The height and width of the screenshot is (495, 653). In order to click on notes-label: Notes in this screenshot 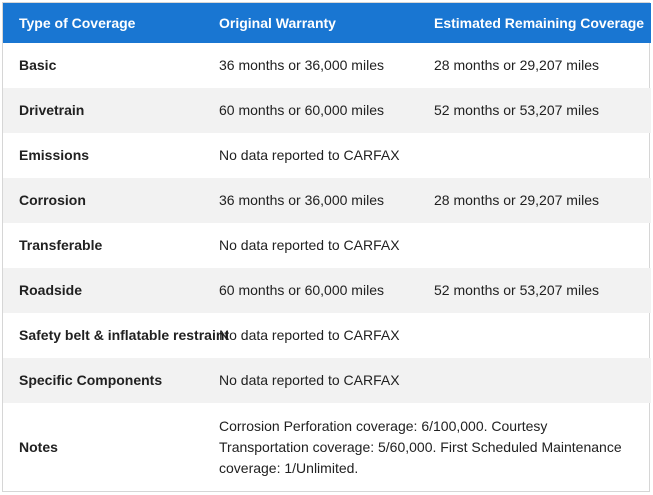, I will do `click(38, 446)`.